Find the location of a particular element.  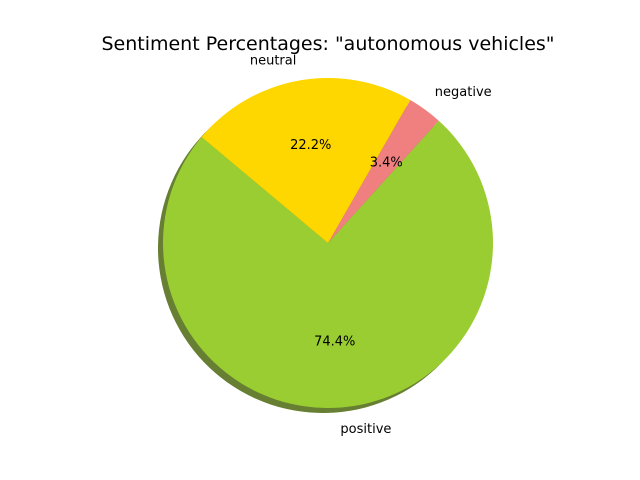

slice-percent-positive: 74.4% is located at coordinates (334, 341).